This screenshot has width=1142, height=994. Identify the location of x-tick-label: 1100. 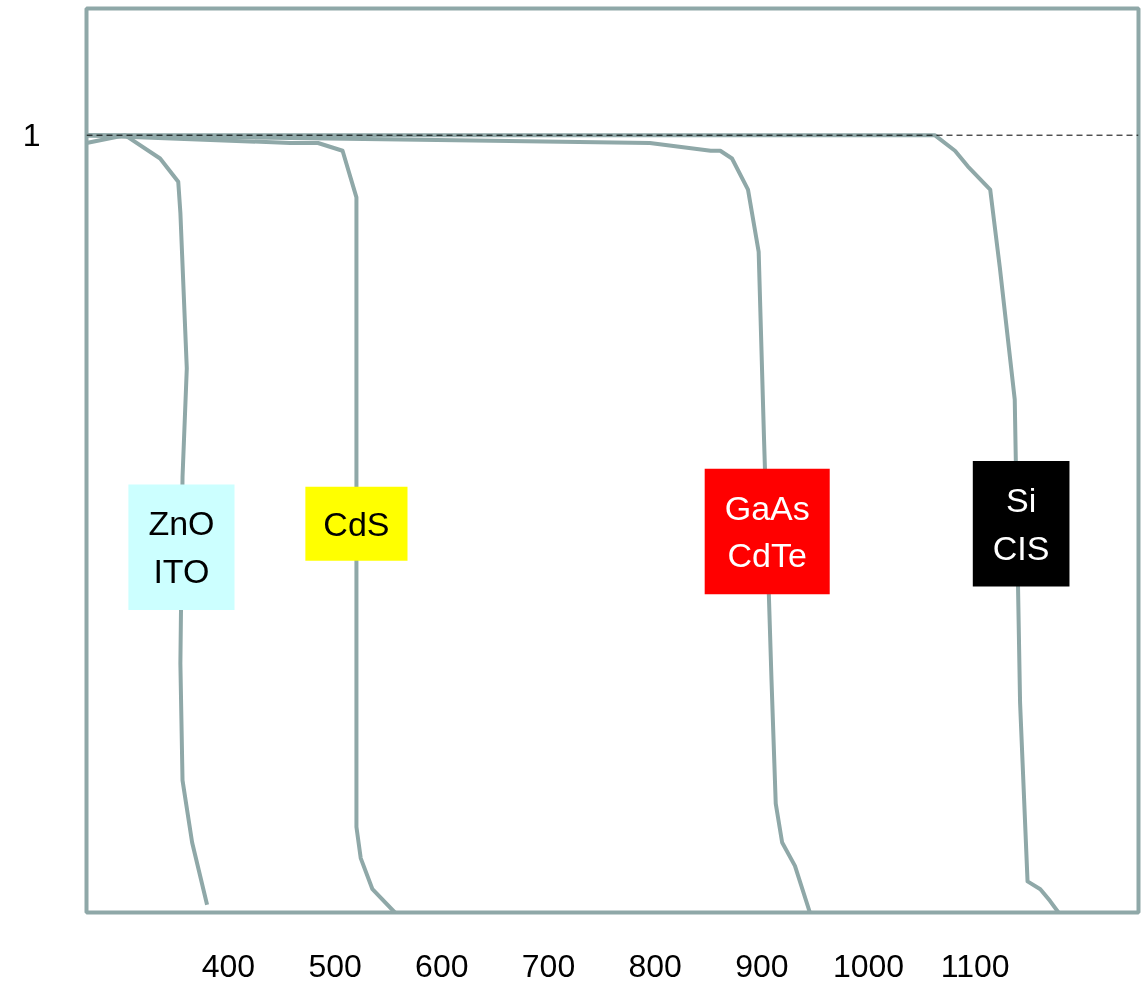
(975, 965).